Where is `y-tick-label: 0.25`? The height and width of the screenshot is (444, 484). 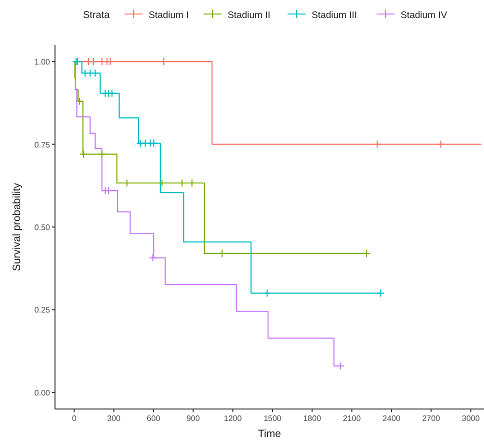
y-tick-label: 0.25 is located at coordinates (42, 310).